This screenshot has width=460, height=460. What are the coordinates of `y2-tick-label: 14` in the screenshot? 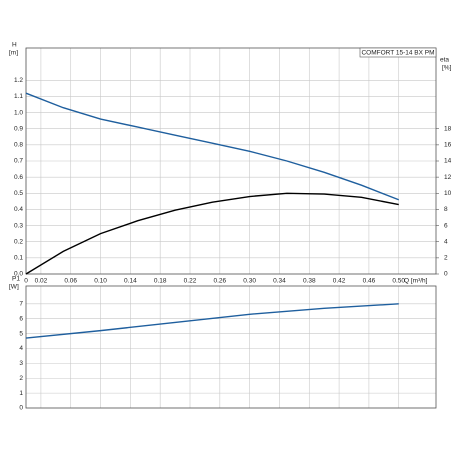 It's located at (448, 161).